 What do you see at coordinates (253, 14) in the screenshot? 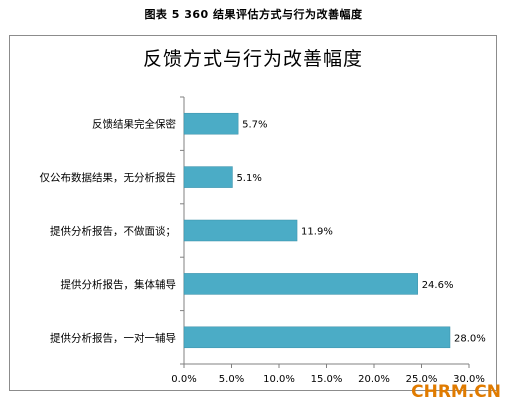
I see `figure-caption: 图表 5 360 结果评估方式与行为改善幅度` at bounding box center [253, 14].